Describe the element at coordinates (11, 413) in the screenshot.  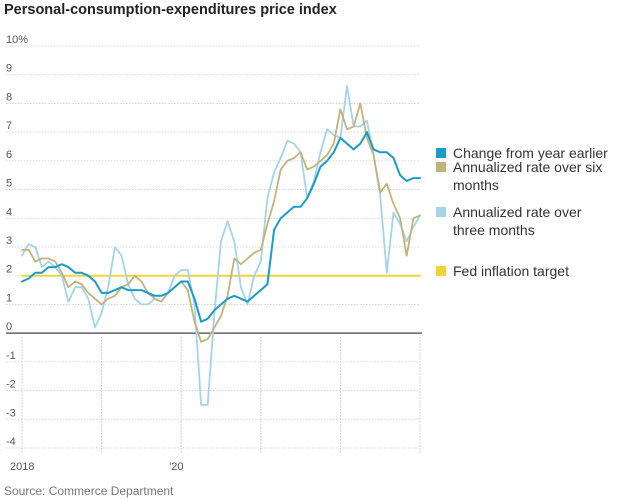
I see `y-tick-label: -3` at that location.